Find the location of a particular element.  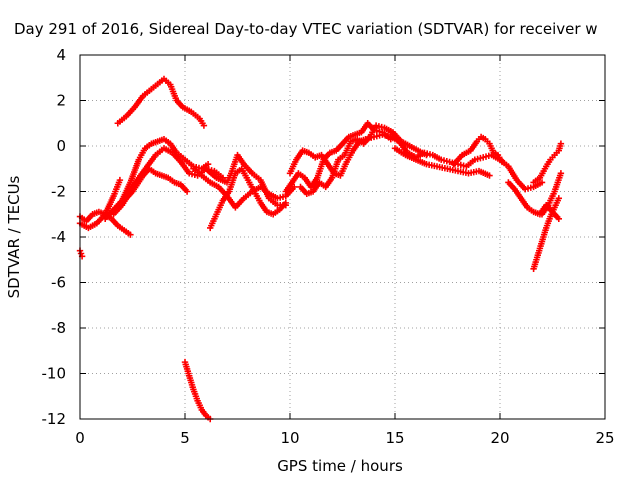

y-tick-label: -2 is located at coordinates (58, 192).